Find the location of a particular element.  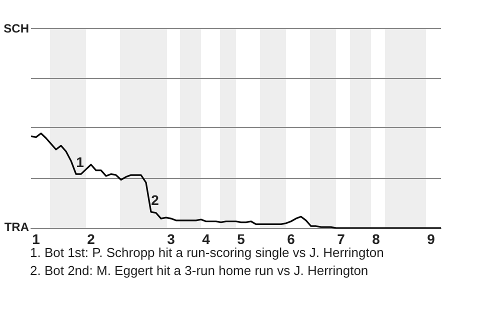

x-tick-label: 8 is located at coordinates (376, 239).